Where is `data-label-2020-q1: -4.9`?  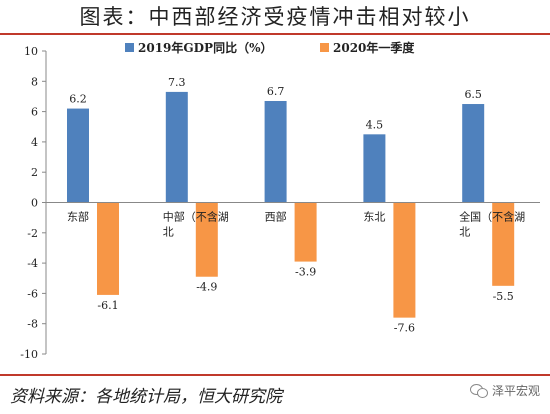 data-label-2020-q1: -4.9 is located at coordinates (206, 287).